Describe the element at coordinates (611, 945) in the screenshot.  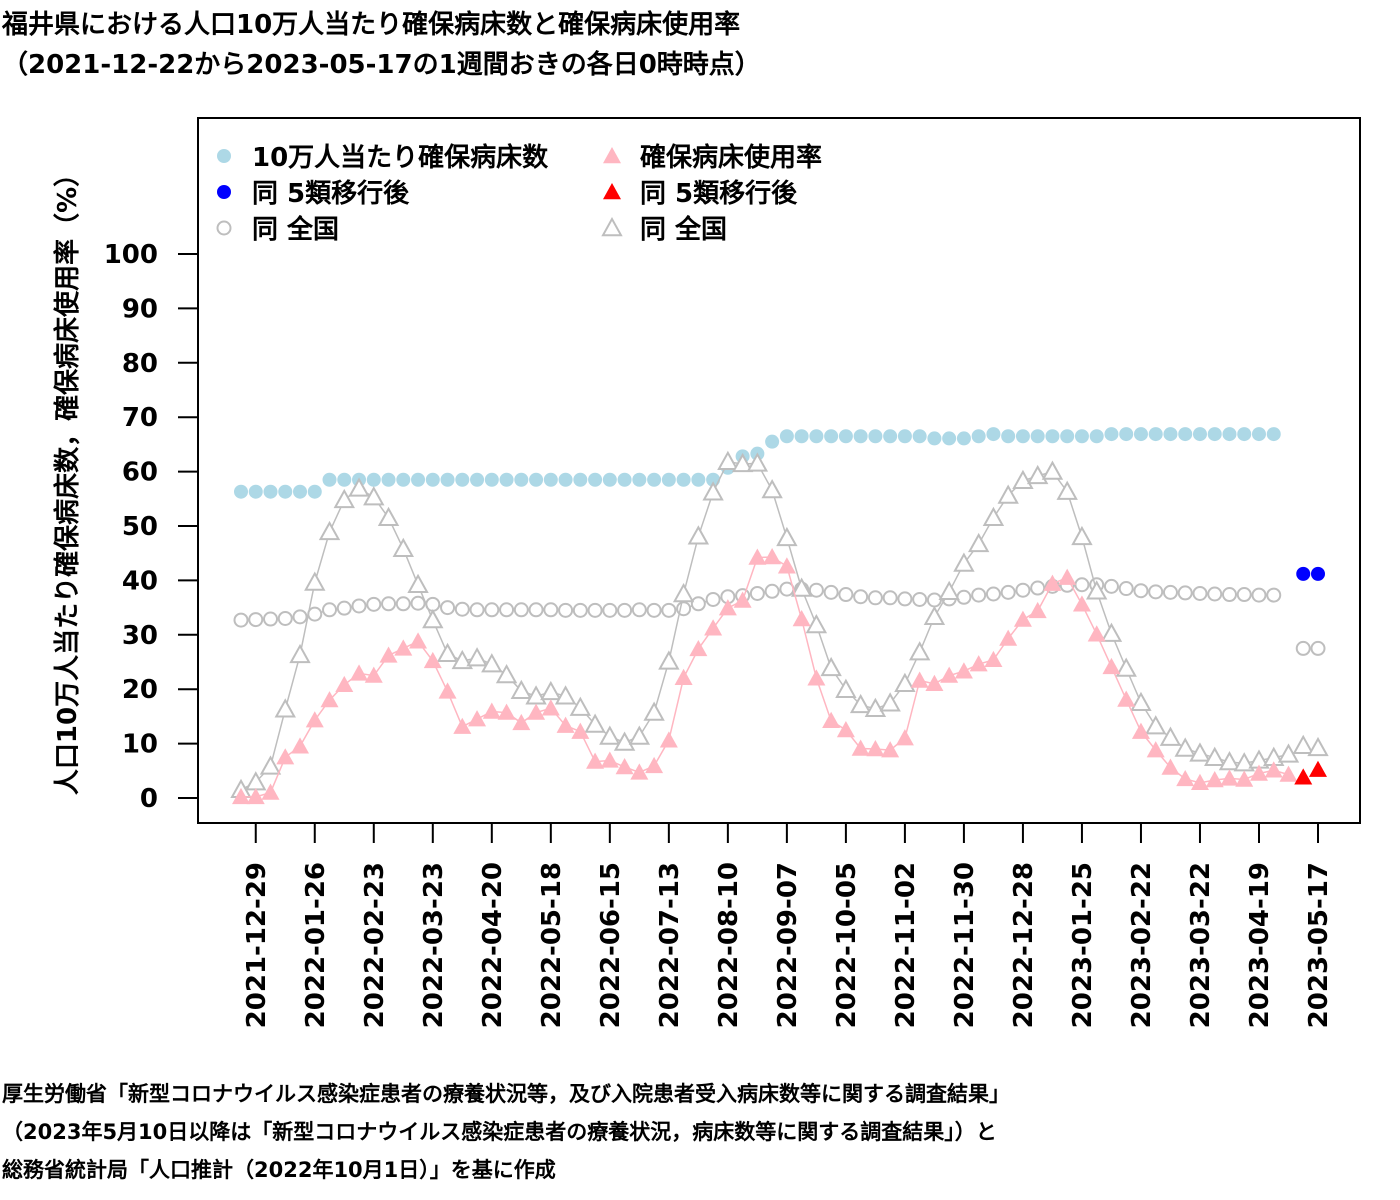
I see `x-tick-label: 2022-06-15` at that location.